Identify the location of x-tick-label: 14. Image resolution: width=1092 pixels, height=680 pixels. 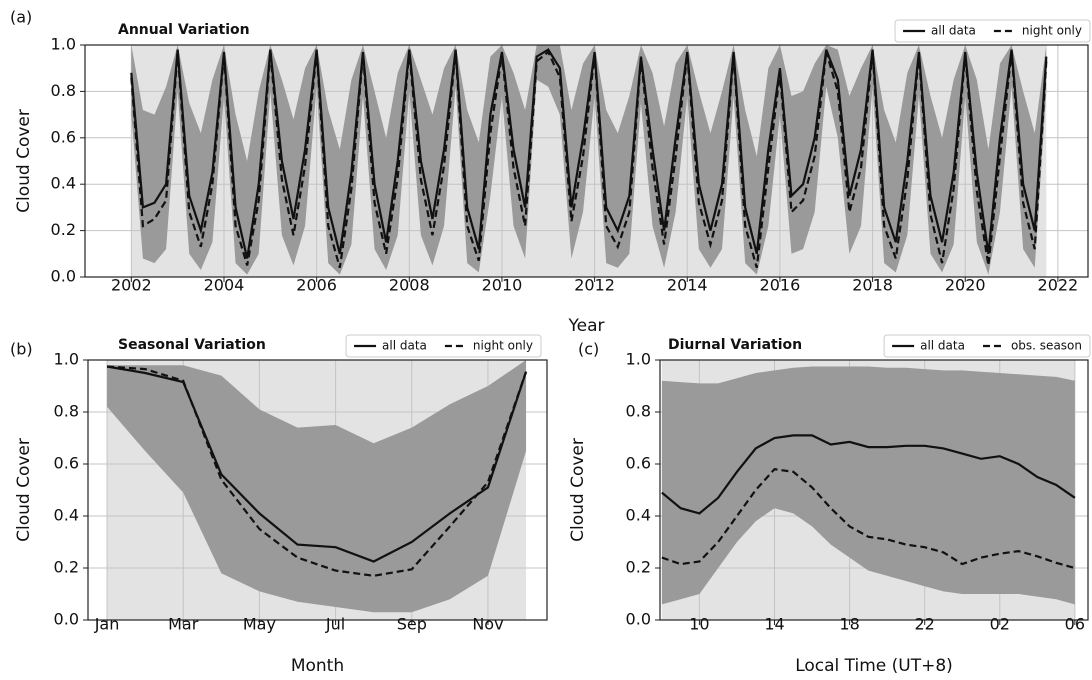
(774, 624).